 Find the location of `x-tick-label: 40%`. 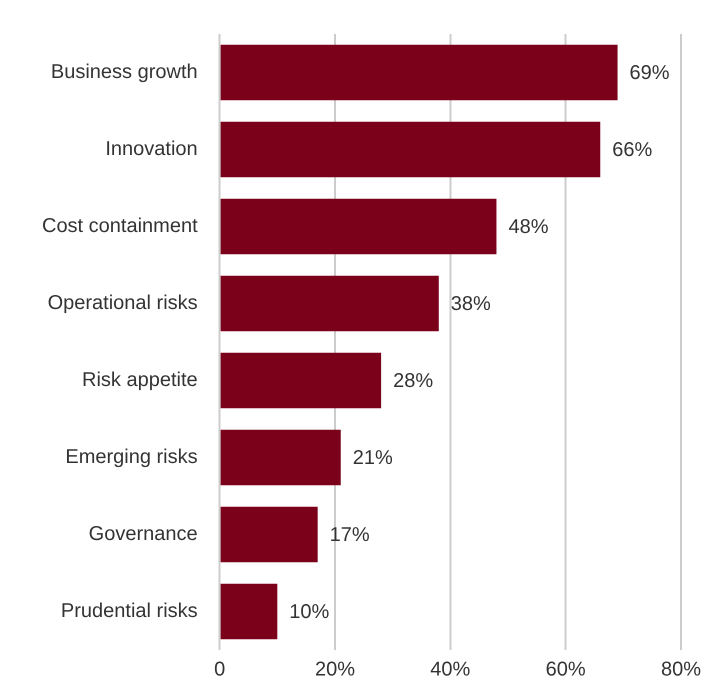

x-tick-label: 40% is located at coordinates (450, 669).